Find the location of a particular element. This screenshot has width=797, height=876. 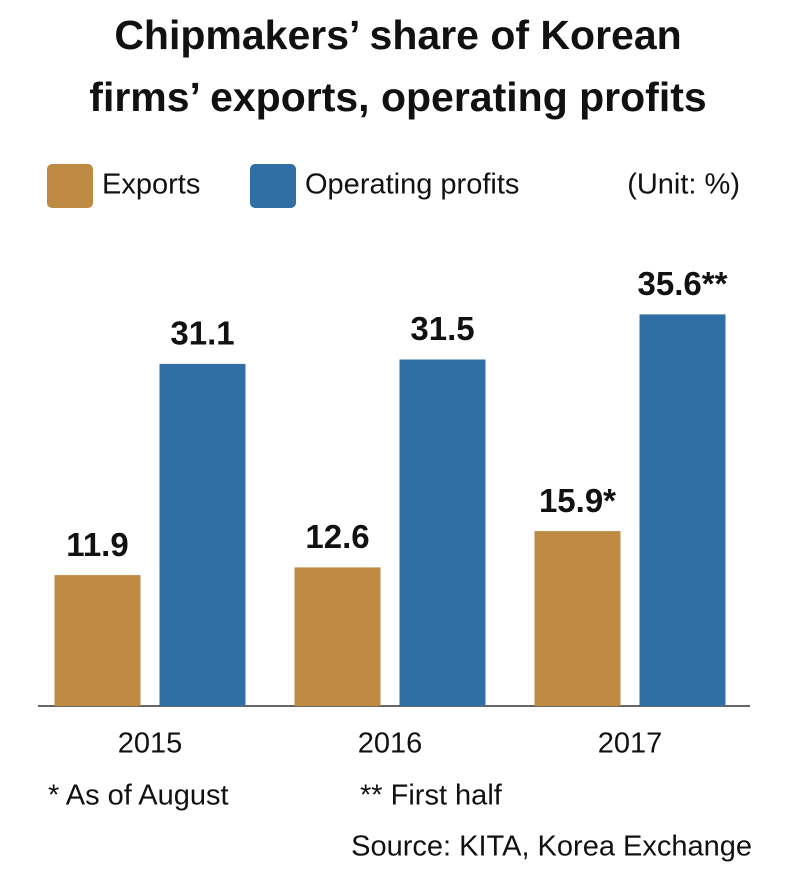

footnote: * As of August is located at coordinates (138, 796).